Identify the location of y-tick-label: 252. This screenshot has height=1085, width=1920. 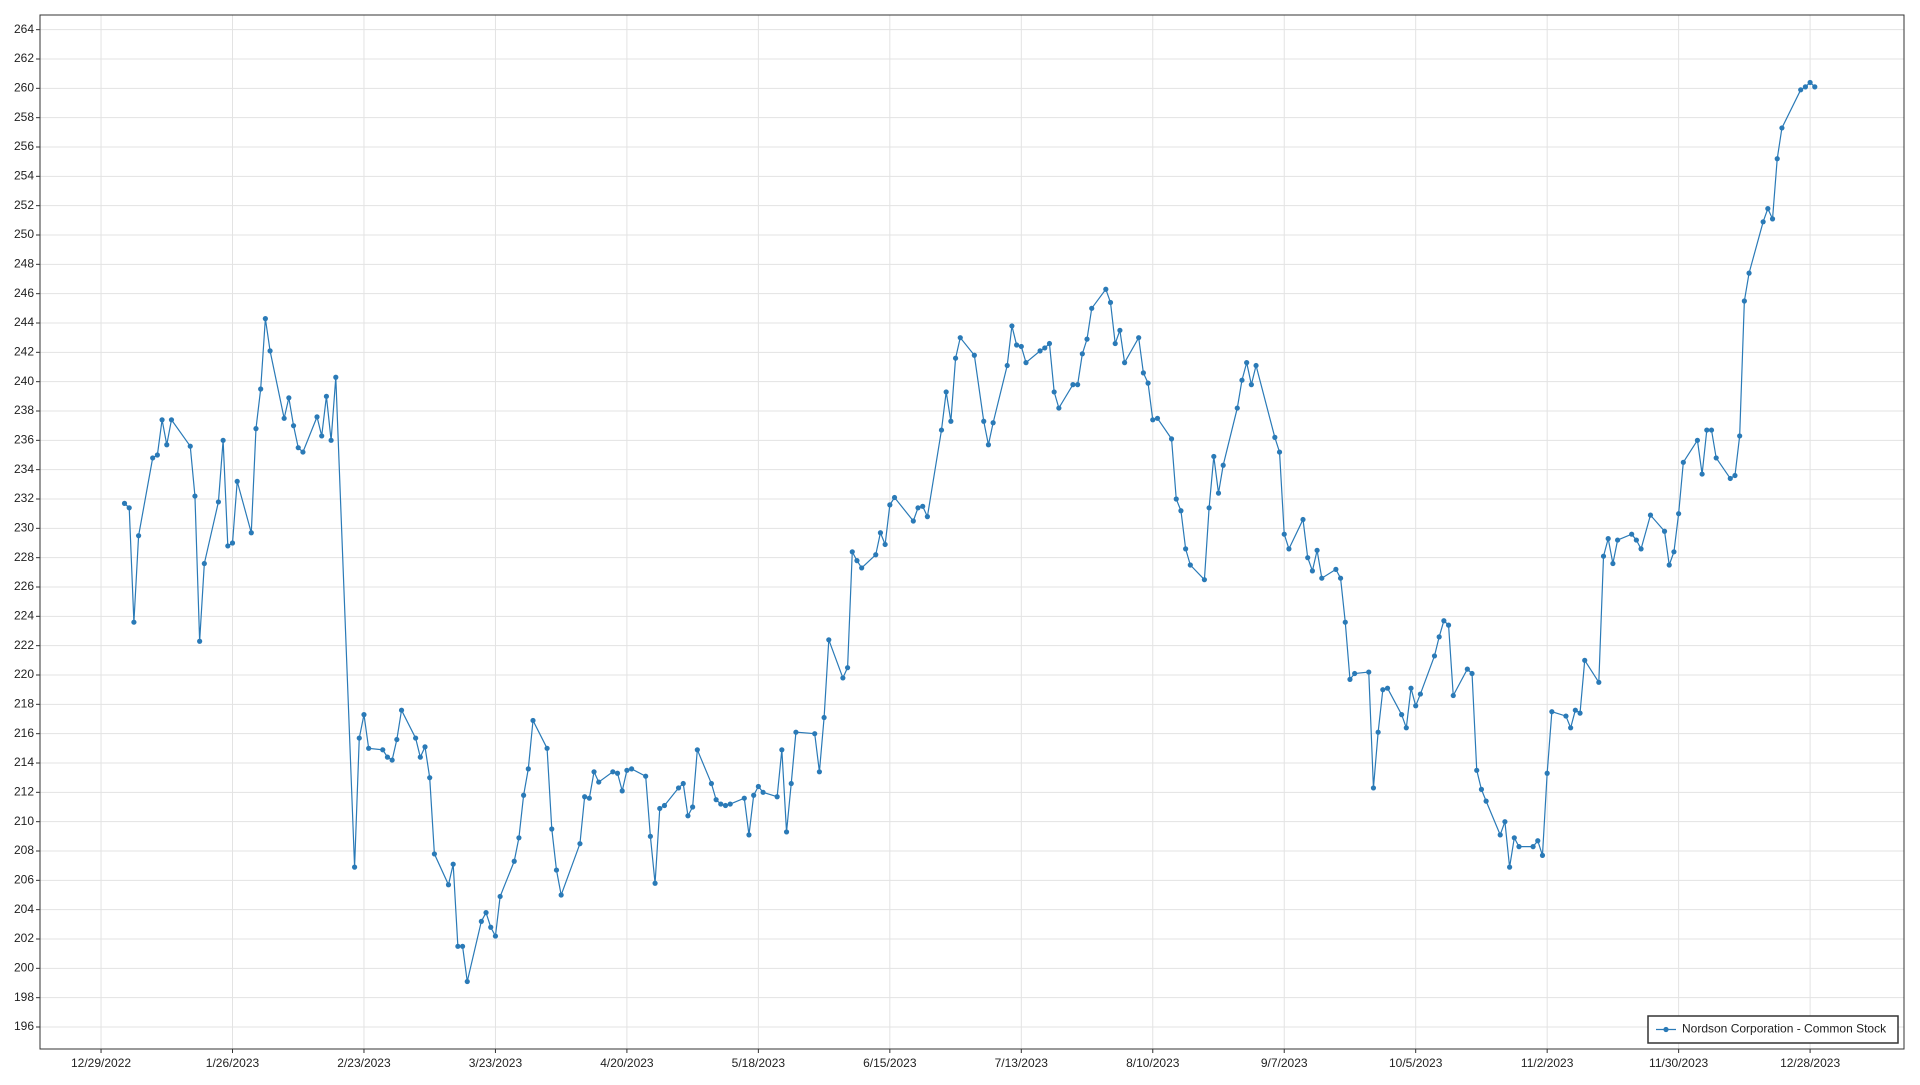
(24, 205).